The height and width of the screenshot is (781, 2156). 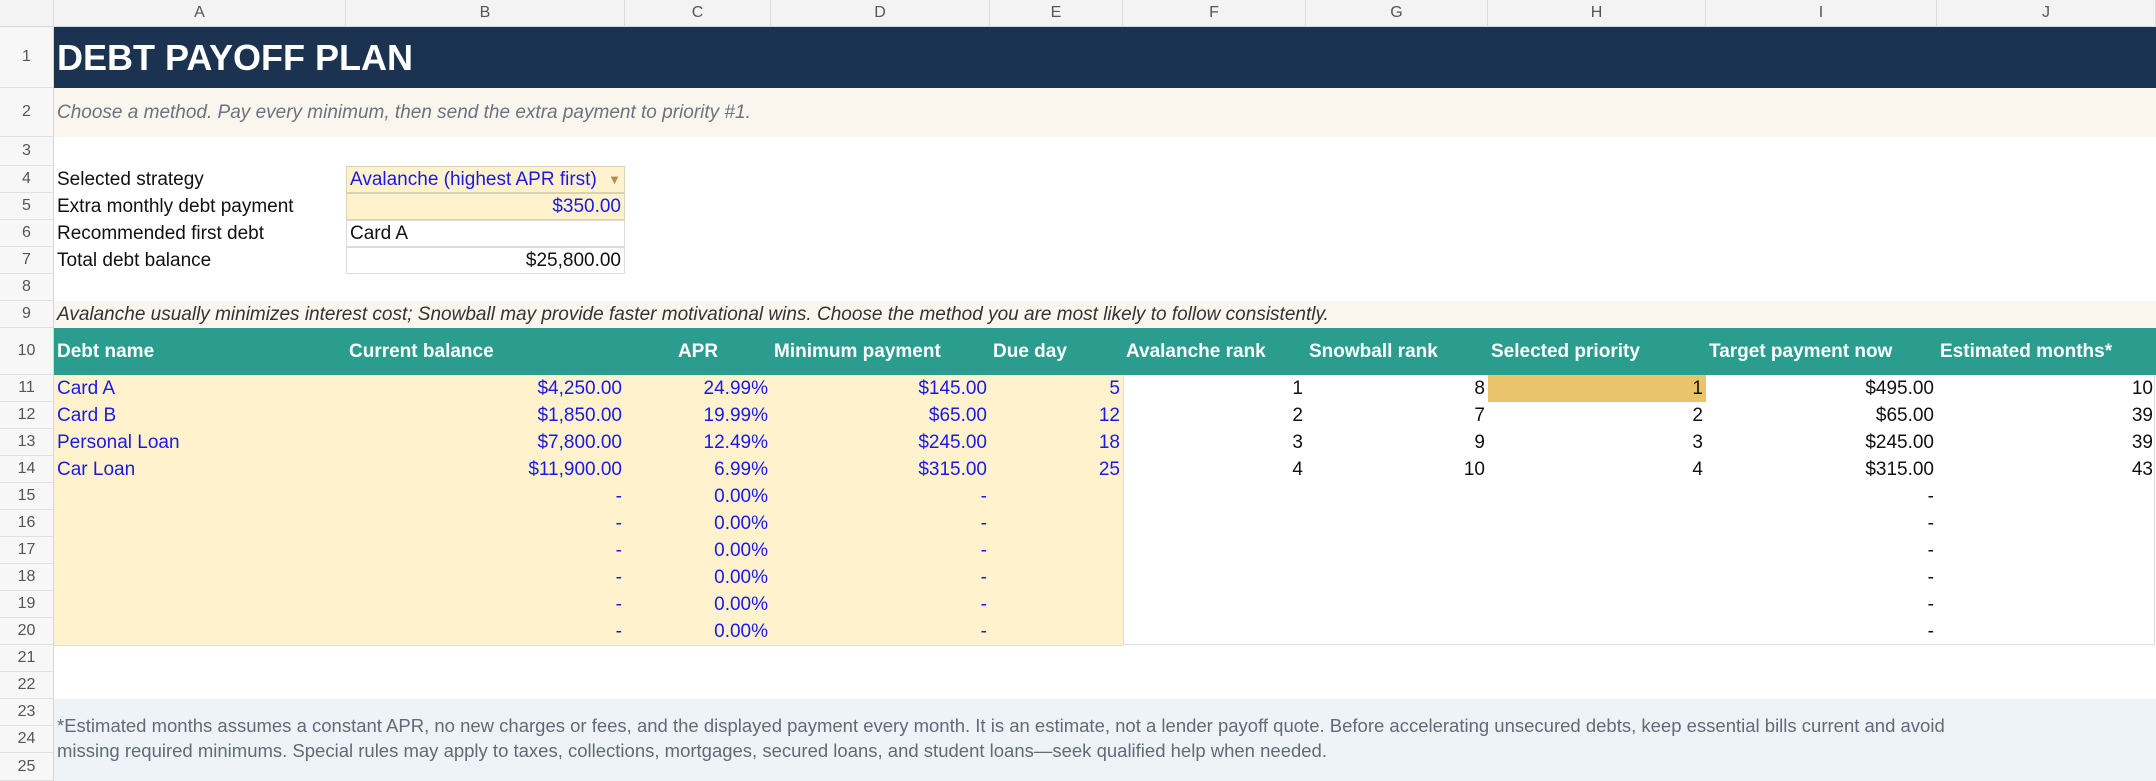 What do you see at coordinates (698, 351) in the screenshot?
I see `column-title: APR` at bounding box center [698, 351].